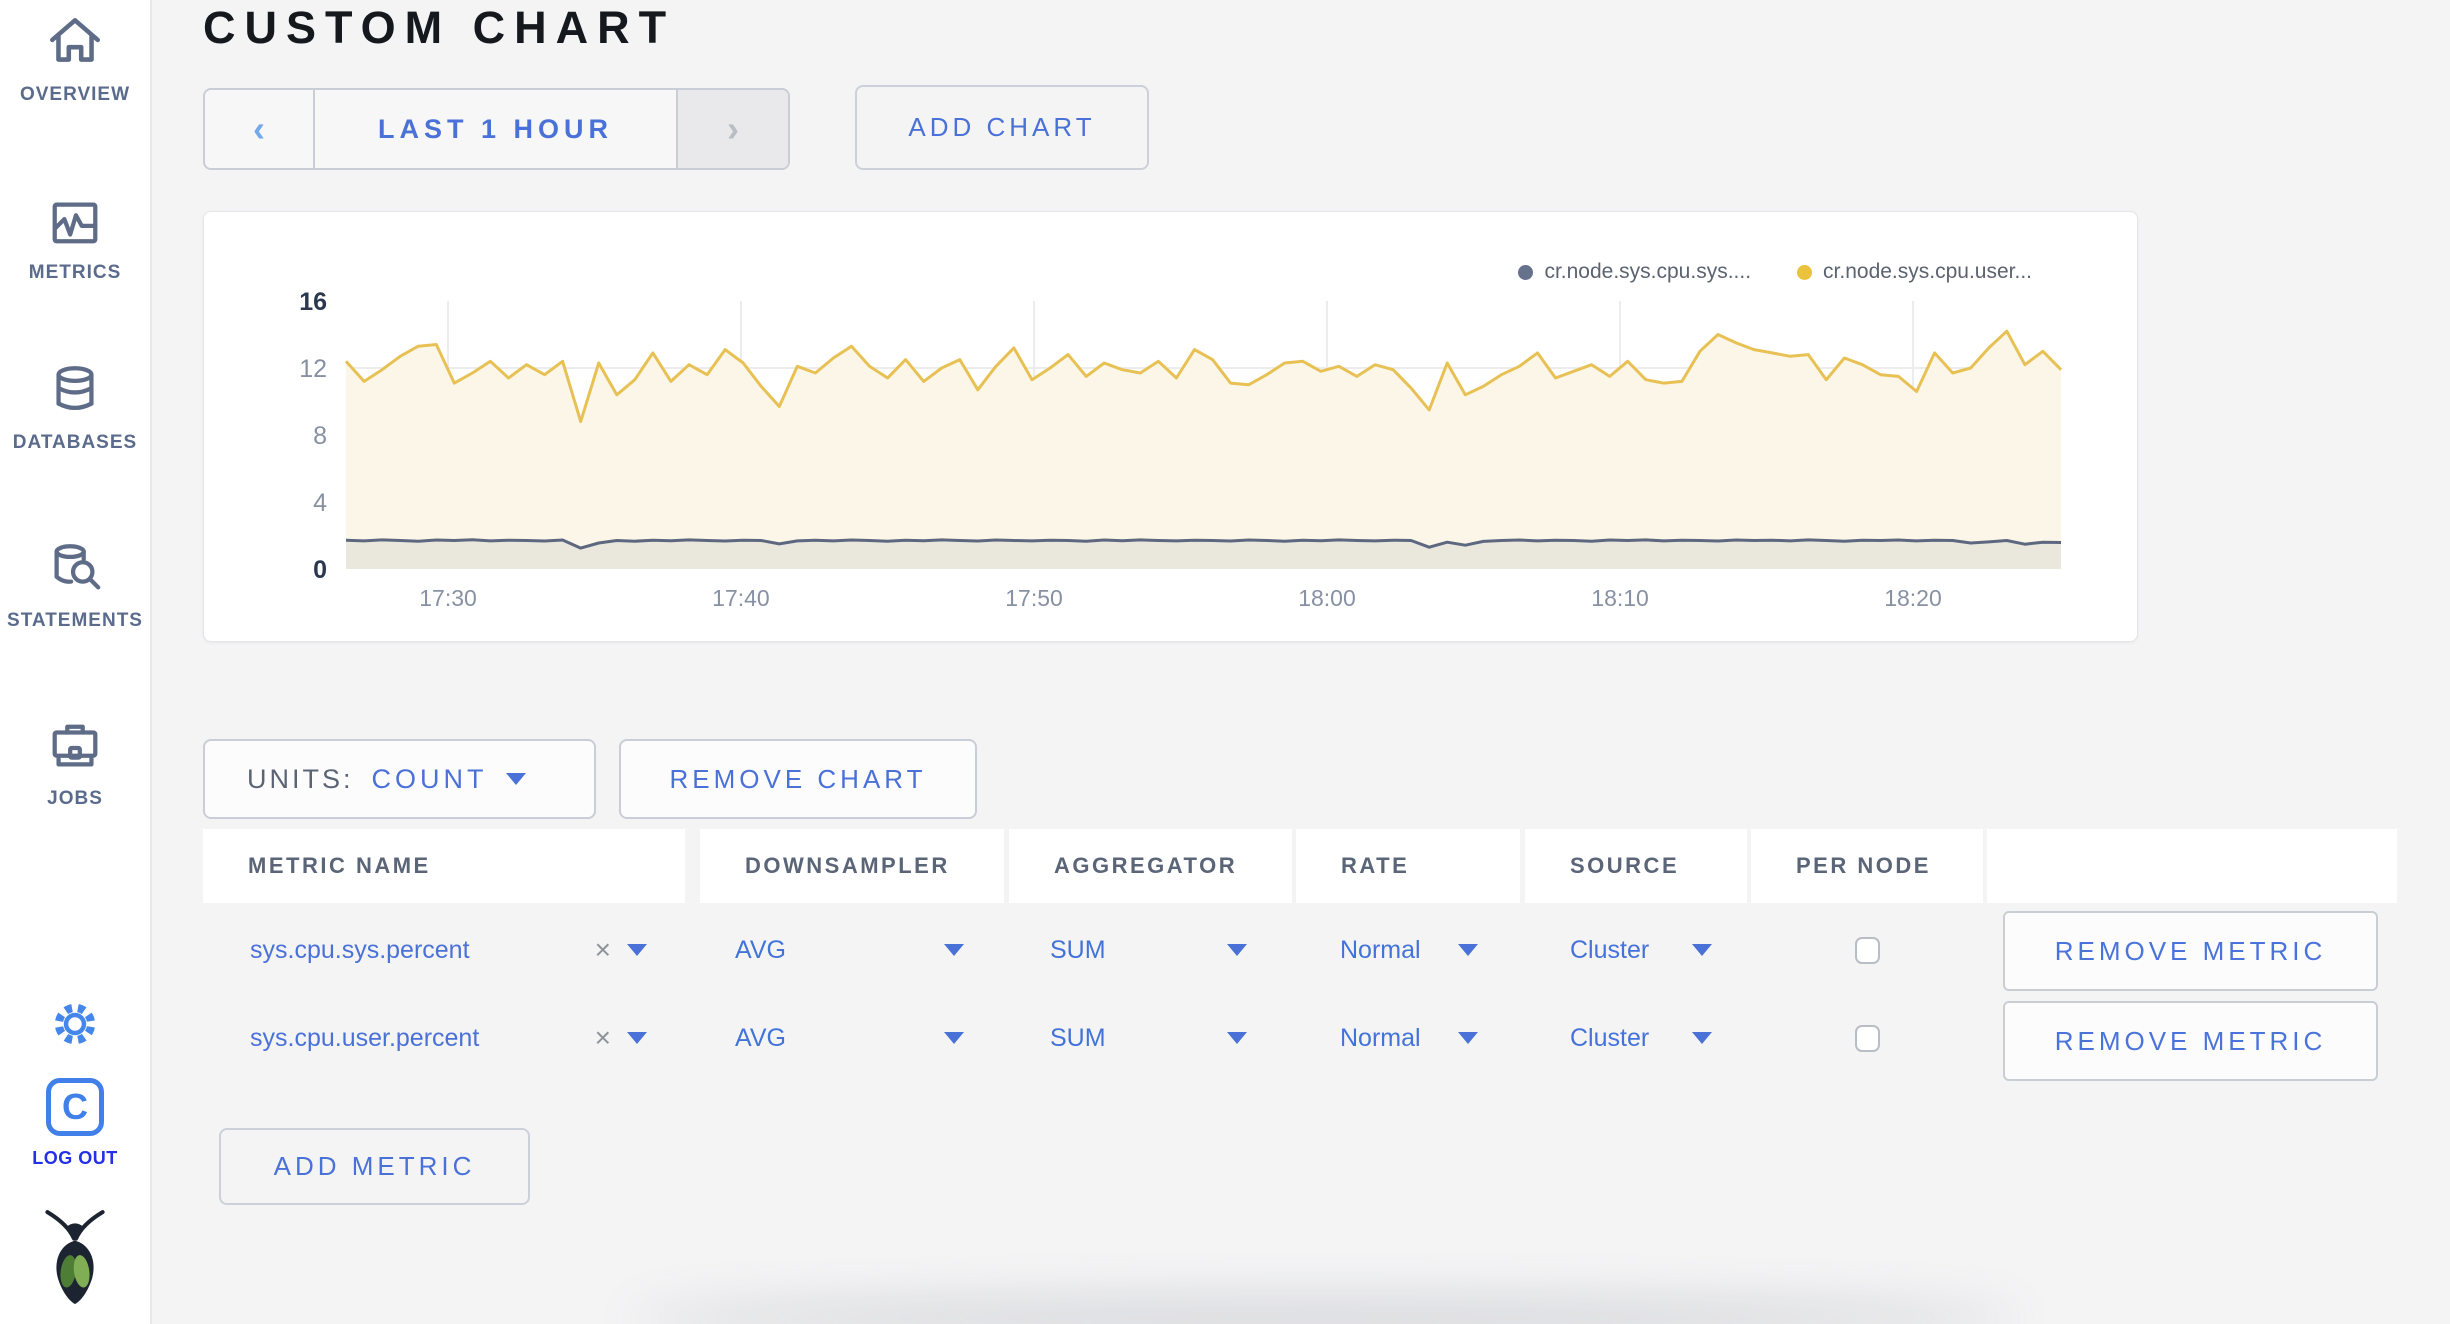 This screenshot has height=1324, width=2450. What do you see at coordinates (75, 442) in the screenshot?
I see `sidebar-item-label: DATABASES` at bounding box center [75, 442].